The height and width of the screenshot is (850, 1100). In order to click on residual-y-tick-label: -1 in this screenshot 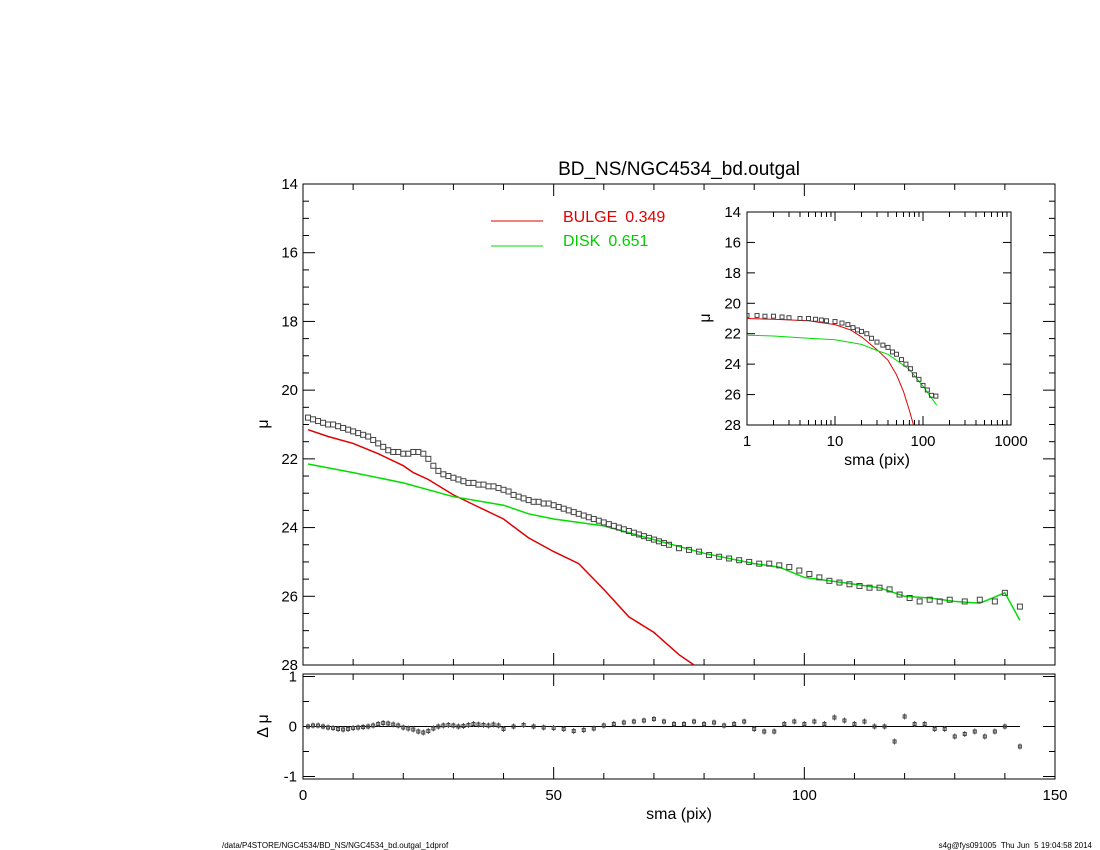, I will do `click(290, 777)`.